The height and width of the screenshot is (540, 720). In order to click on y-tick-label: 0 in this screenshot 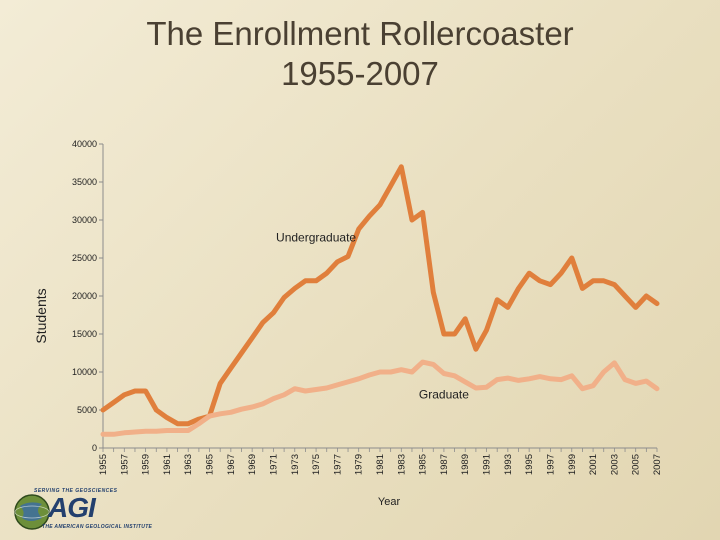, I will do `click(94, 448)`.